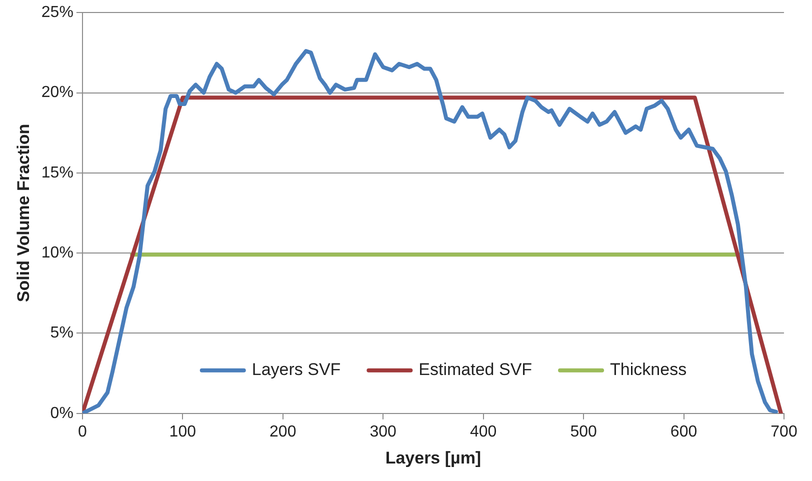 Image resolution: width=812 pixels, height=481 pixels. What do you see at coordinates (648, 370) in the screenshot?
I see `legend-label: Thickness` at bounding box center [648, 370].